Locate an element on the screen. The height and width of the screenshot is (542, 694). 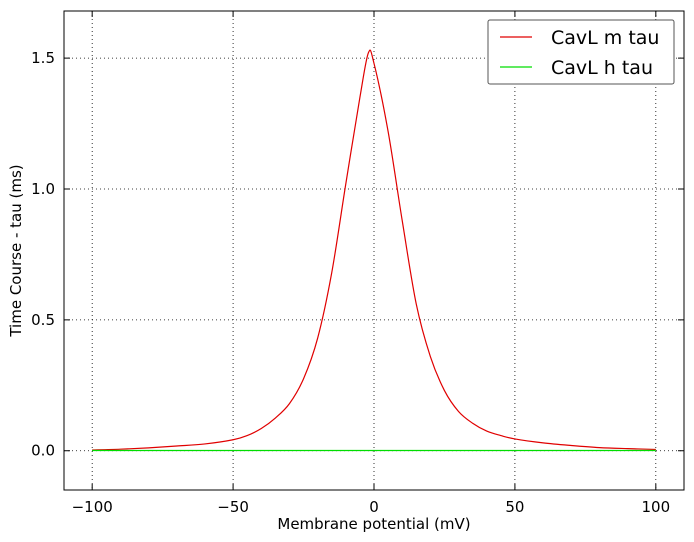
legend: CavL m tau CavL h tau is located at coordinates (581, 52).